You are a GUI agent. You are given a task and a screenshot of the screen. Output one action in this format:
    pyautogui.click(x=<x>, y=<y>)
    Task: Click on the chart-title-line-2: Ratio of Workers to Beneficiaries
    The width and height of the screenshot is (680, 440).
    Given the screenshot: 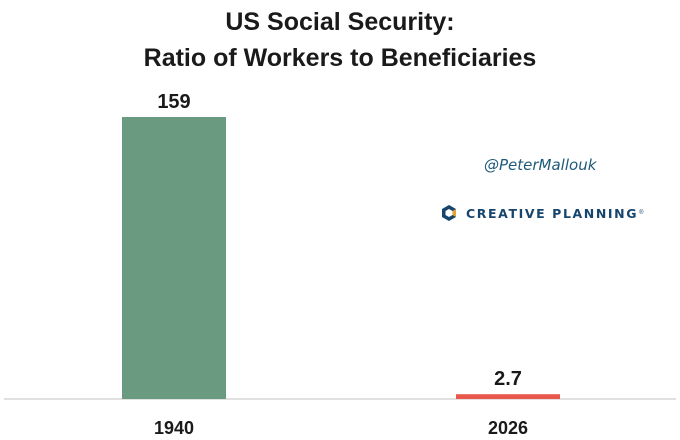 What is the action you would take?
    pyautogui.click(x=340, y=58)
    